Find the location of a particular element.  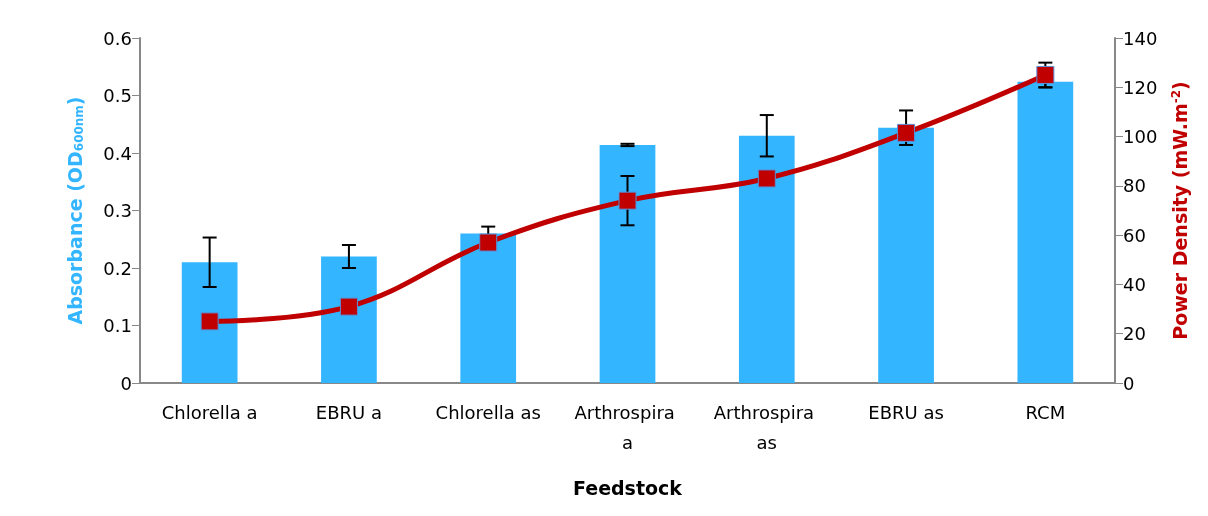

y2-tick-label: 0 is located at coordinates (1129, 383).